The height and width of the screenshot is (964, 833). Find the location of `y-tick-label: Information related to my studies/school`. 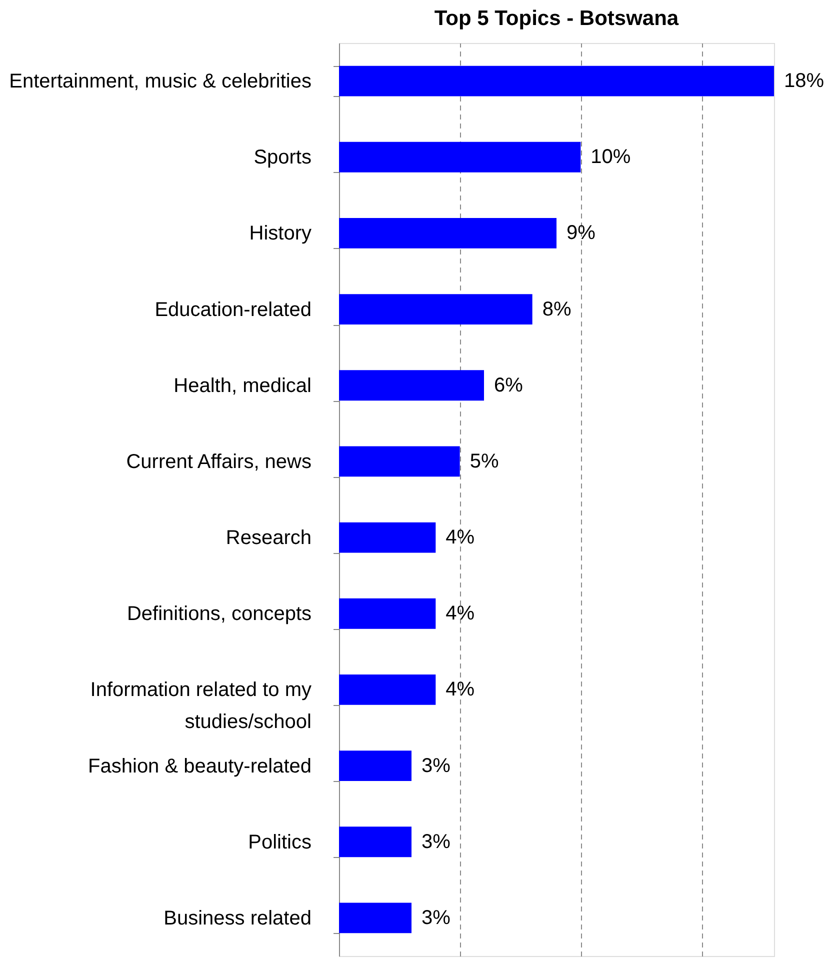

y-tick-label: Information related to my studies/school is located at coordinates (201, 706).